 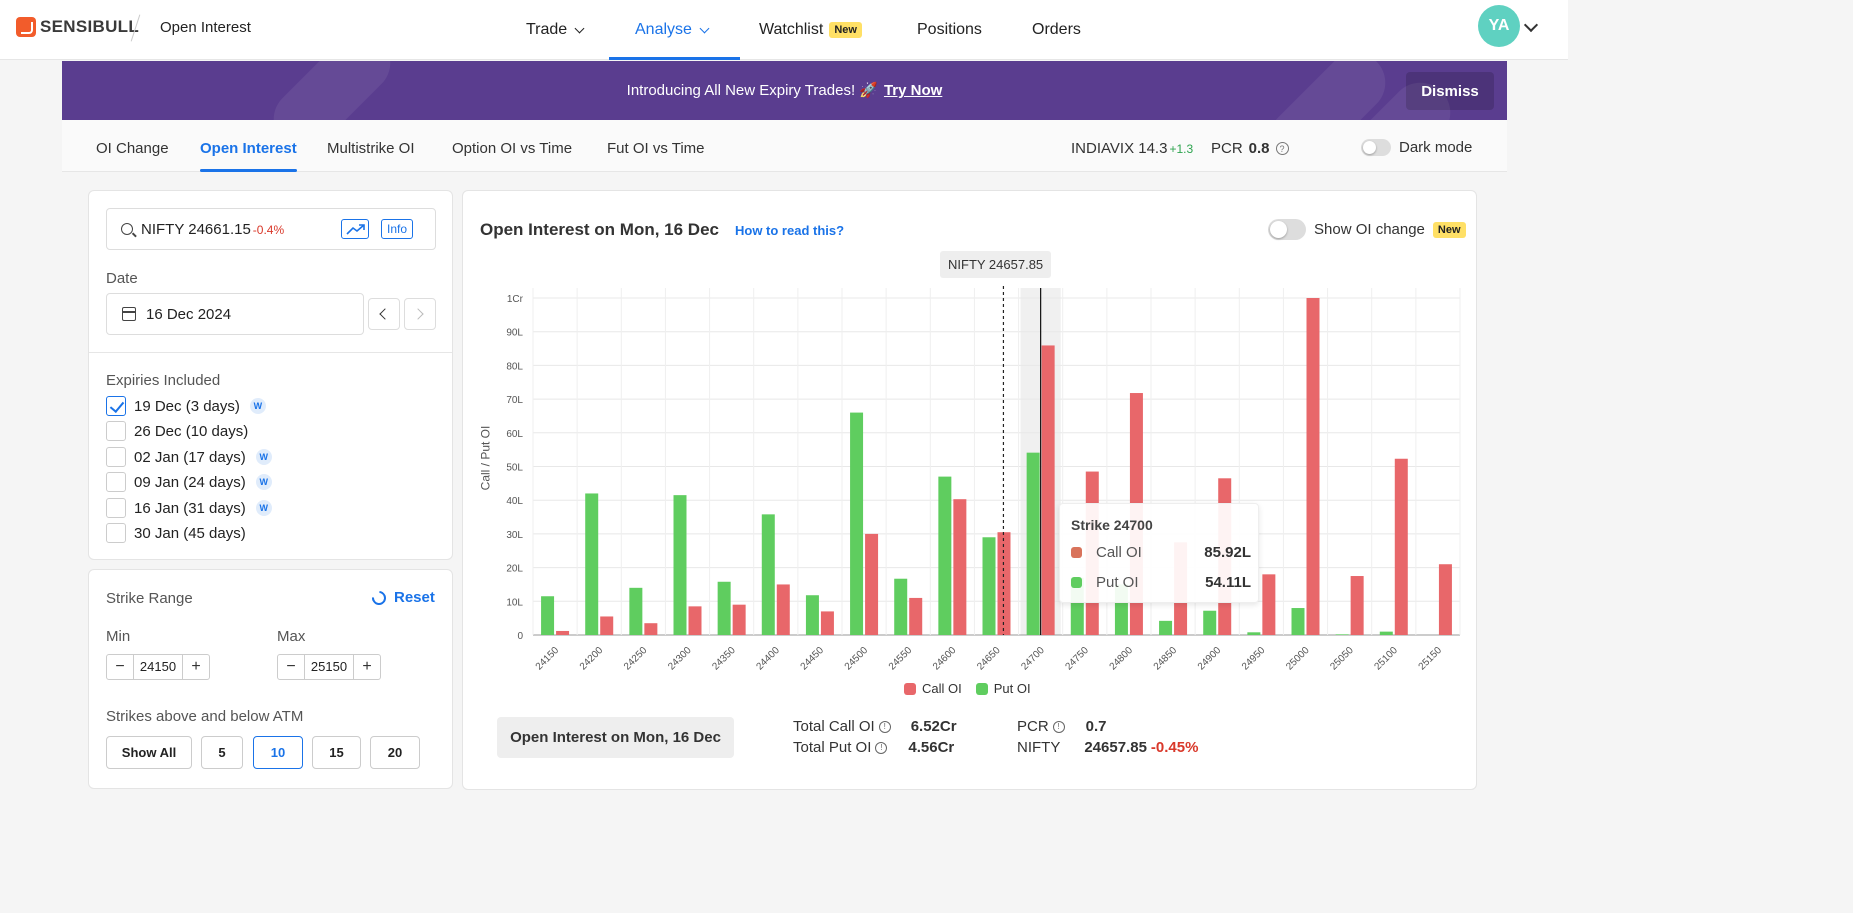 I want to click on expiry-checkbox-row: 19 Dec (3 days) W, so click(x=186, y=406).